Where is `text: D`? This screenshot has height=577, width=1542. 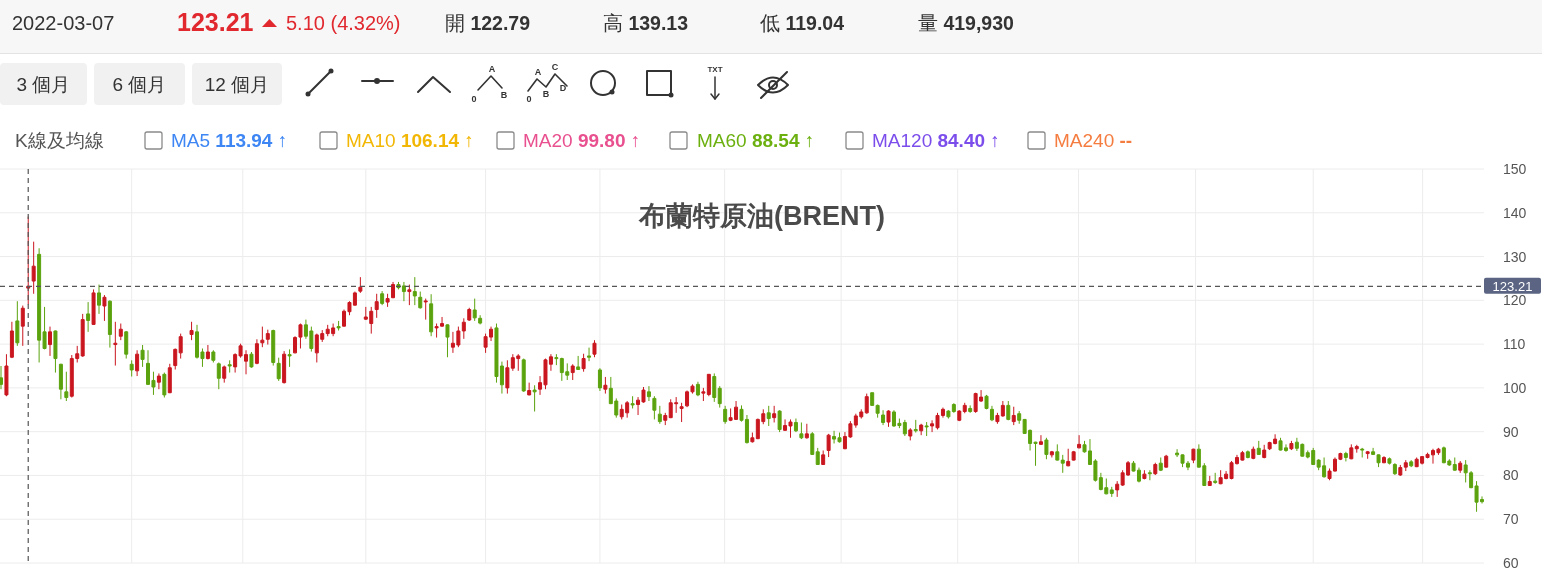 text: D is located at coordinates (563, 88).